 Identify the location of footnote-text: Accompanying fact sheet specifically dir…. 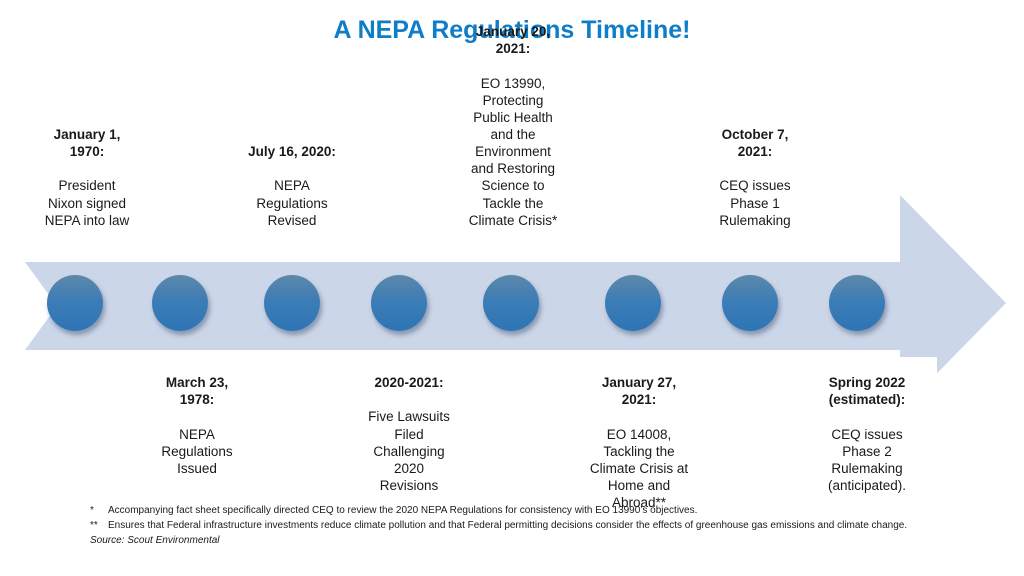
(403, 510).